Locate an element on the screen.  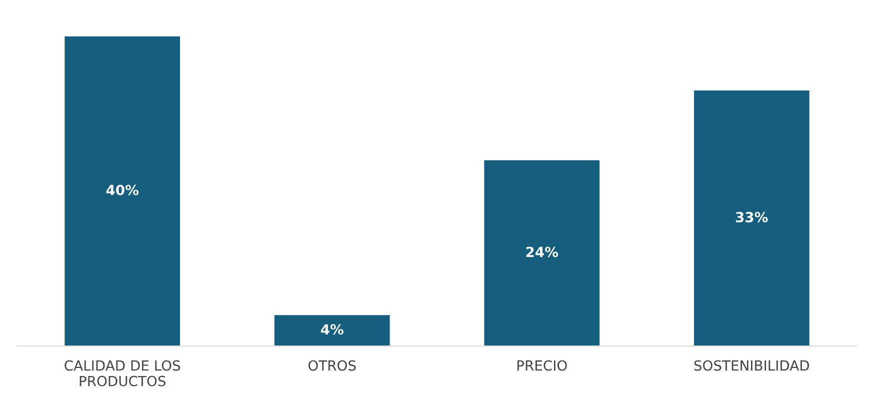
data-label: 24% is located at coordinates (542, 252).